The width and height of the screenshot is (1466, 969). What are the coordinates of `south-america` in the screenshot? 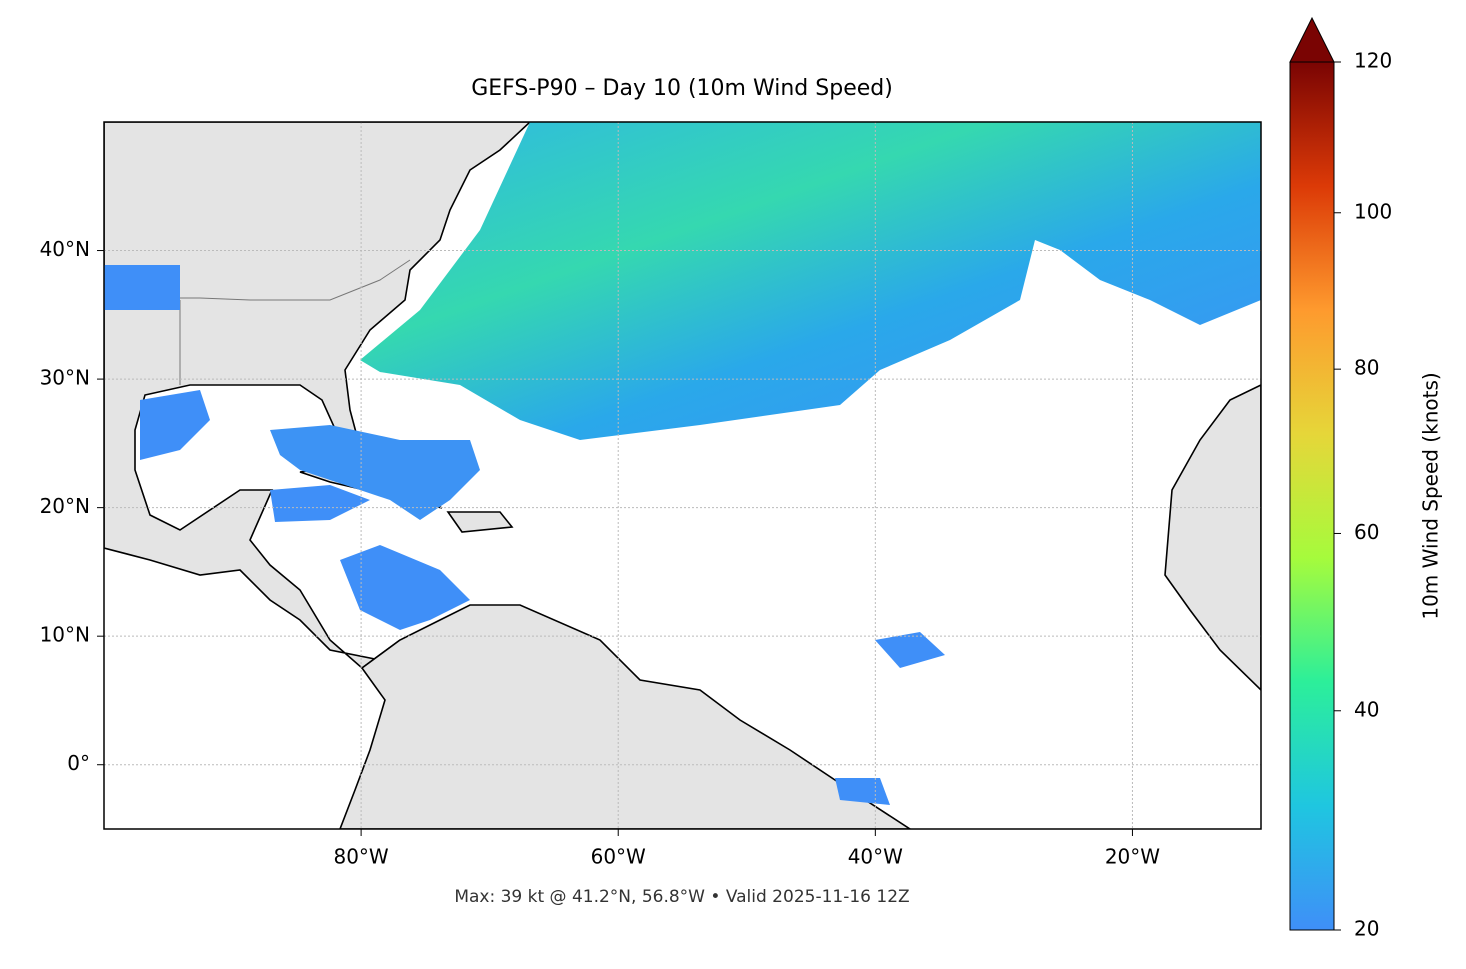 It's located at (625, 716).